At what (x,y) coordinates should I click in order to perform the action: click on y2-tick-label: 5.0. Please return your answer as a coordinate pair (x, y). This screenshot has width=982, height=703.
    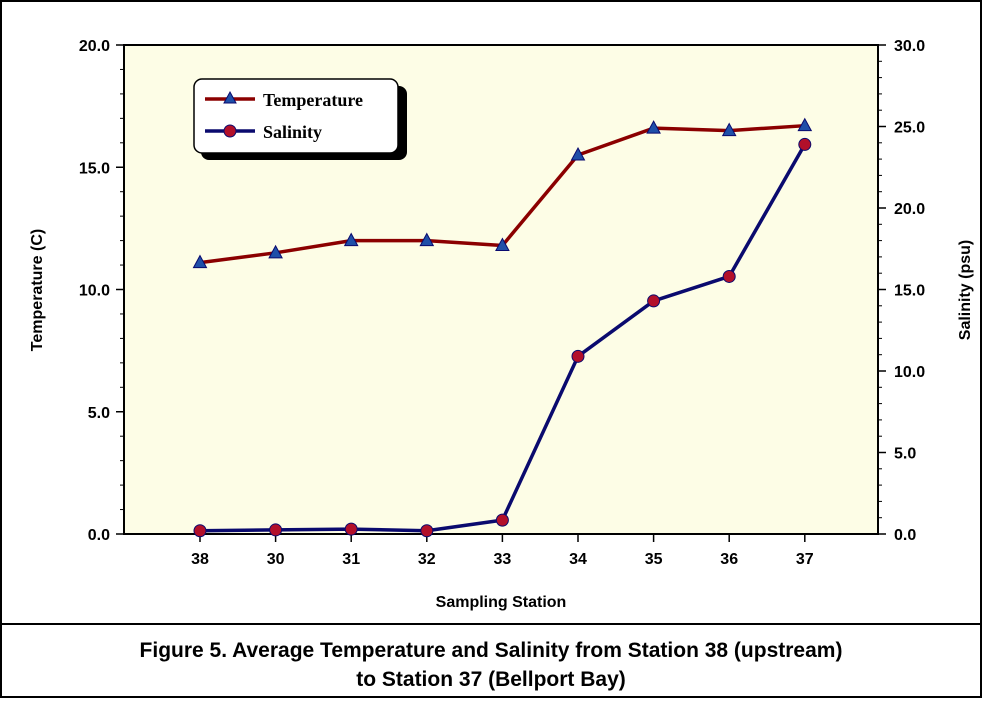
    Looking at the image, I should click on (905, 454).